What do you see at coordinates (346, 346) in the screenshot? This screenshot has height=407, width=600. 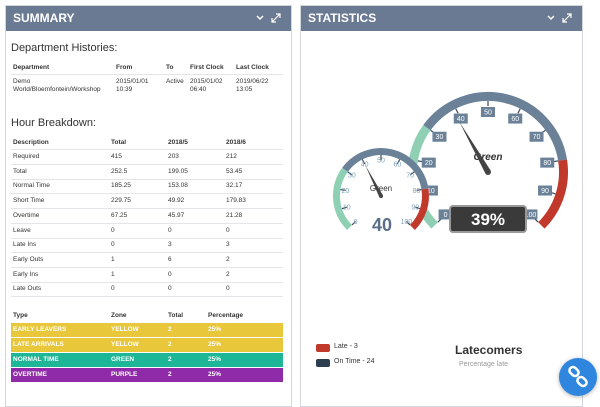 I see `legend-label: Late - 3` at bounding box center [346, 346].